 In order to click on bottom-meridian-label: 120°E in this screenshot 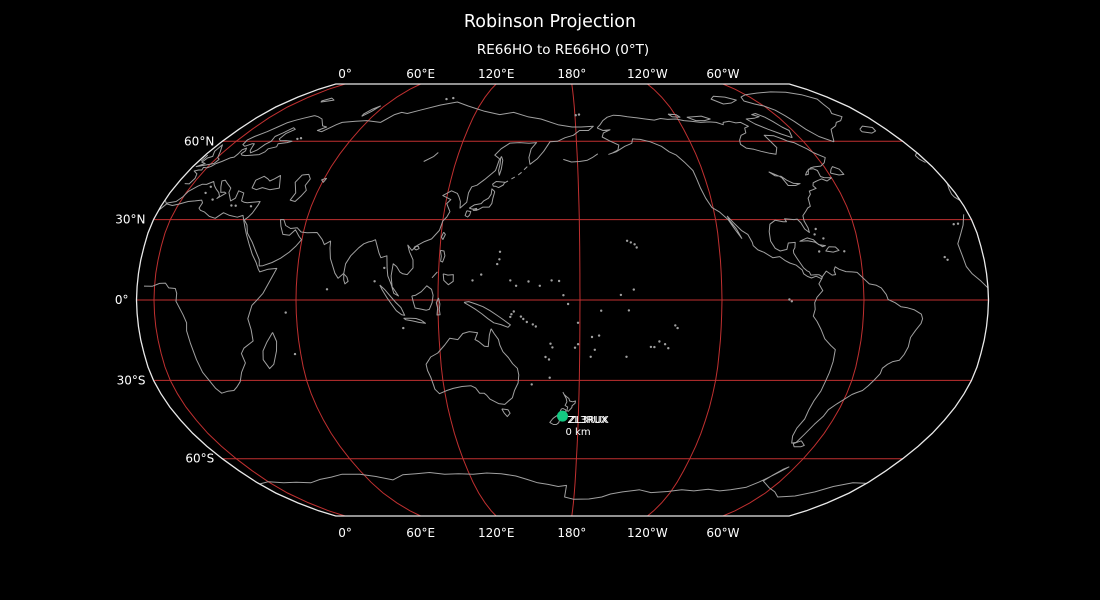, I will do `click(496, 533)`.